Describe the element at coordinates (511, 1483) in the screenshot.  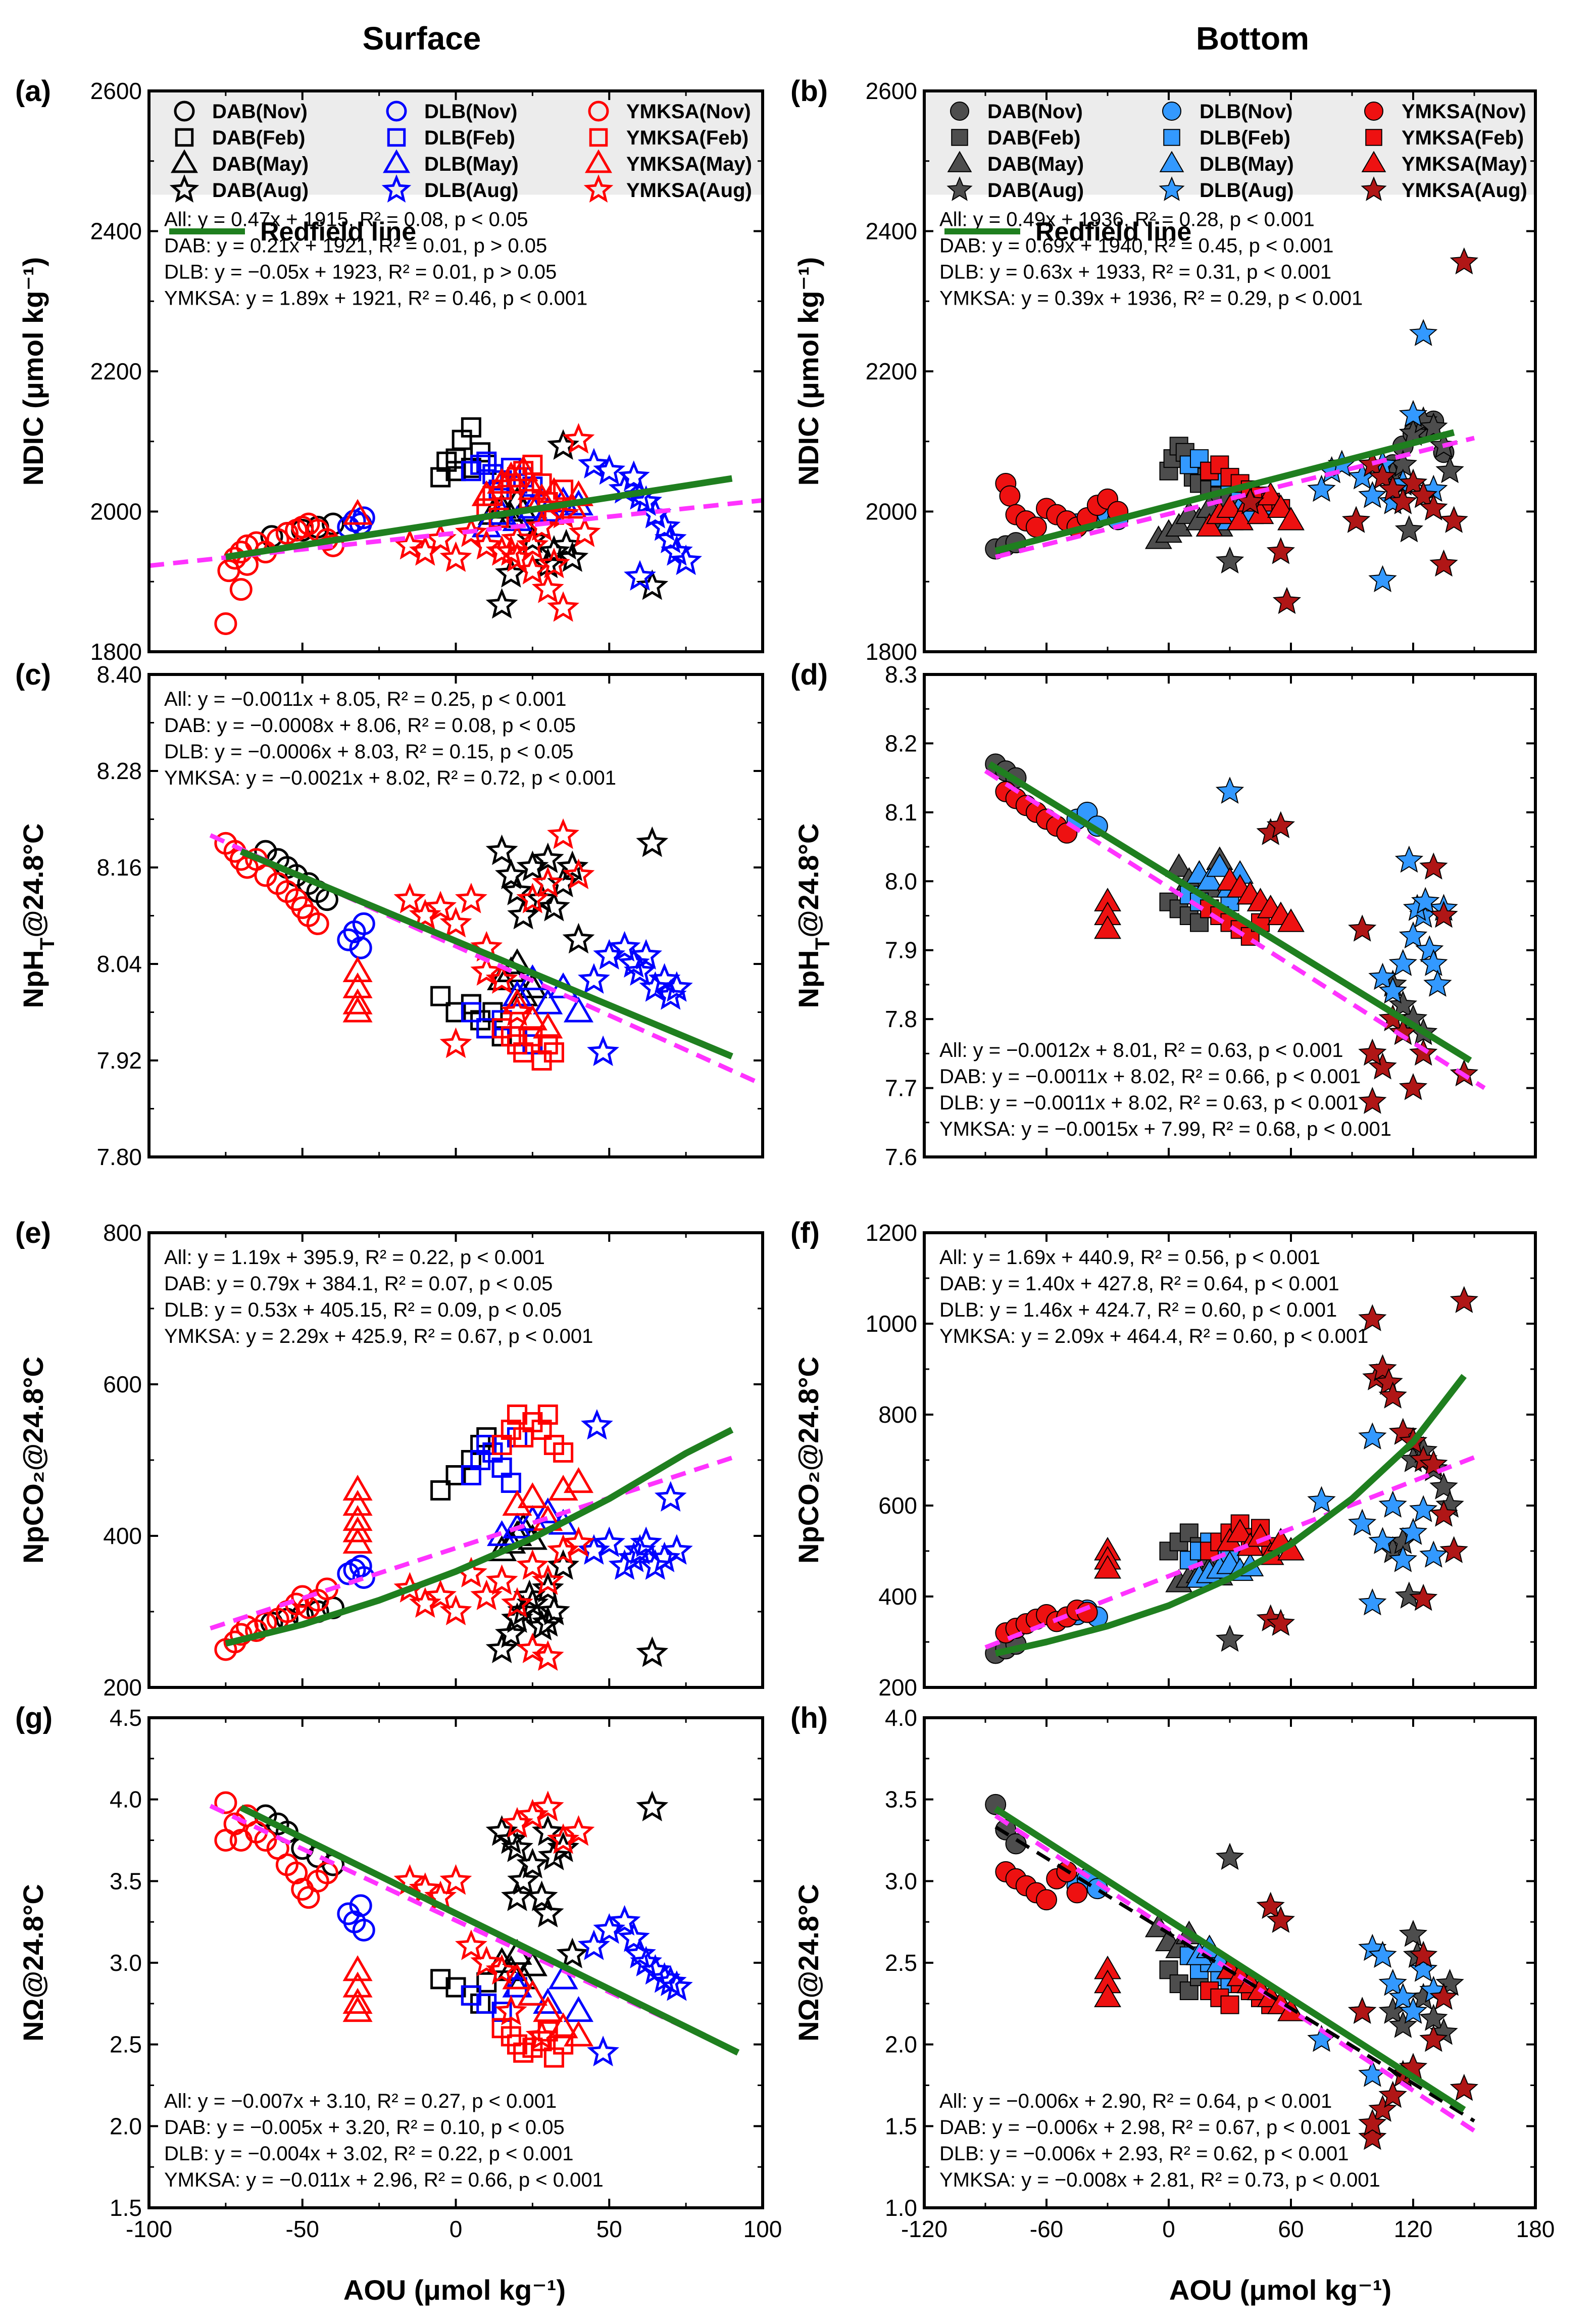
I see `point-dlb-feb` at that location.